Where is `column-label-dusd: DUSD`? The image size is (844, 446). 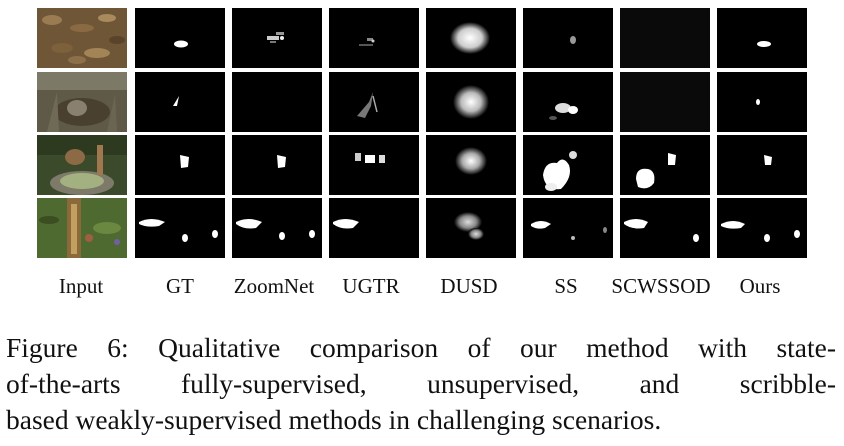 column-label-dusd: DUSD is located at coordinates (469, 286).